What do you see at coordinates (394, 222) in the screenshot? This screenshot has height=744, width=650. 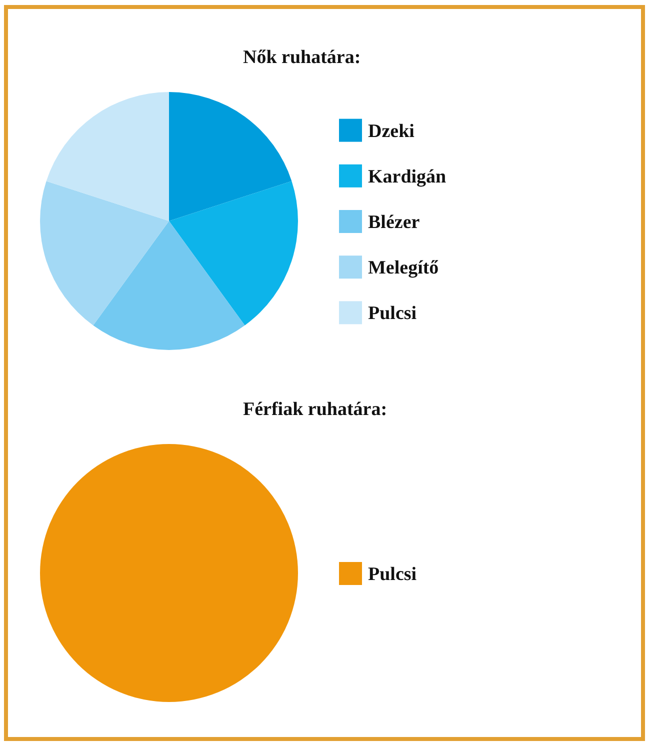 I see `legend-label: Blézer` at bounding box center [394, 222].